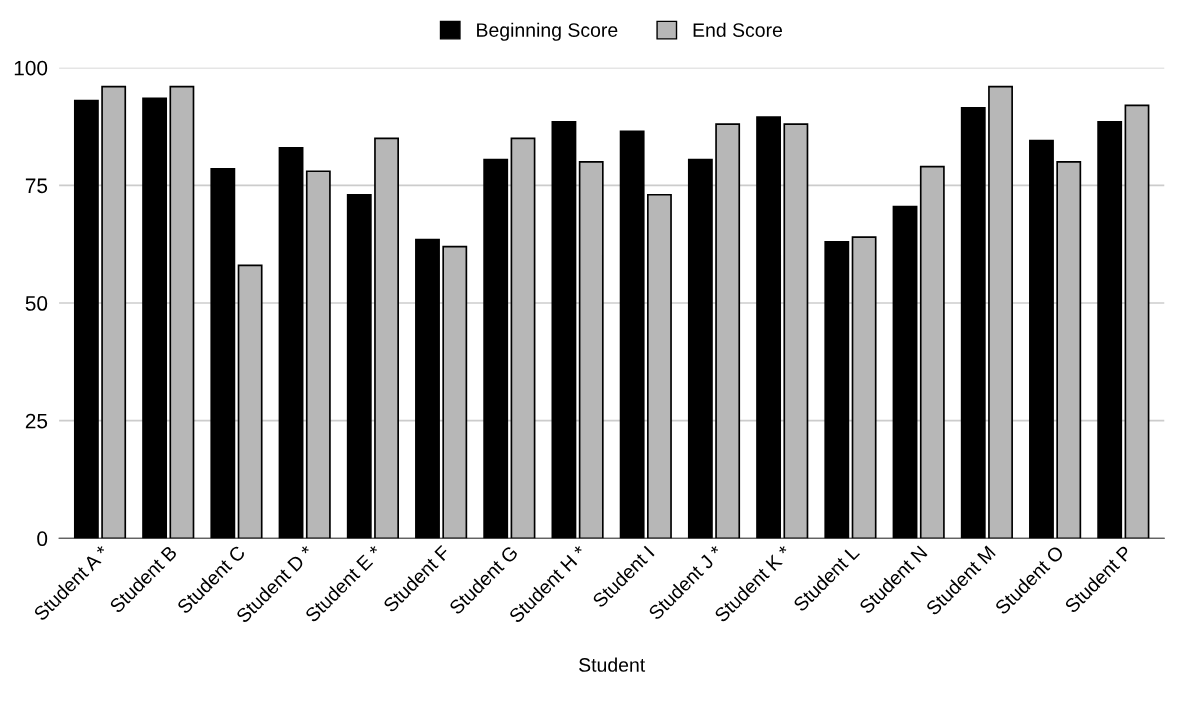 The height and width of the screenshot is (713, 1182). What do you see at coordinates (612, 664) in the screenshot?
I see `x-axis-title: Student` at bounding box center [612, 664].